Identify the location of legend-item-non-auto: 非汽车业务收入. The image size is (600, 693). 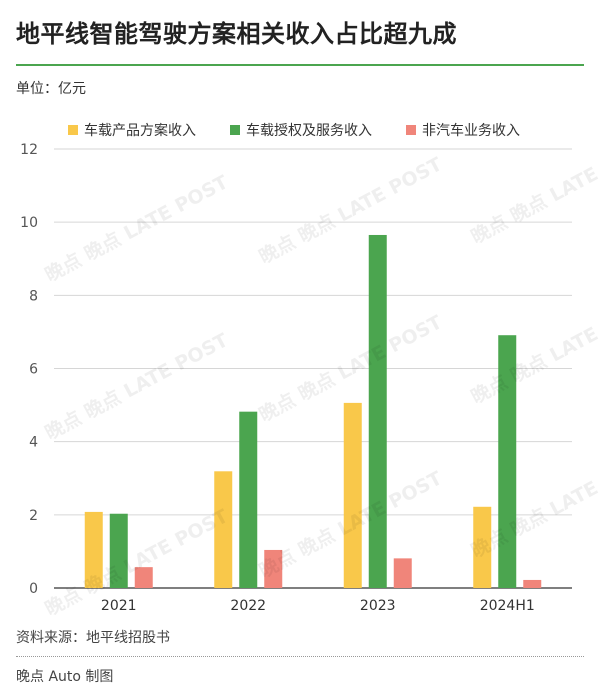
(463, 130).